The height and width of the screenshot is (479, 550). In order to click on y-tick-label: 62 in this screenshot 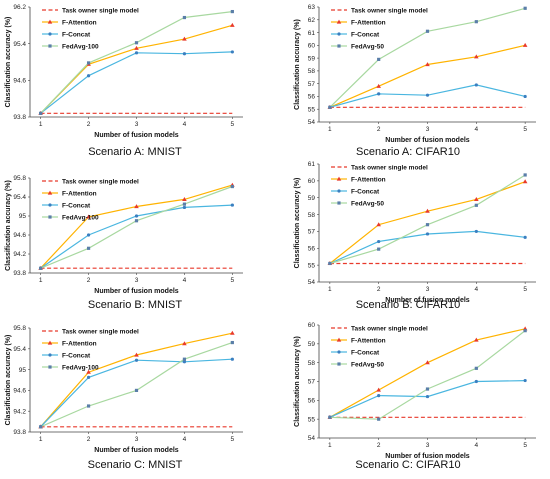, I will do `click(312, 20)`.